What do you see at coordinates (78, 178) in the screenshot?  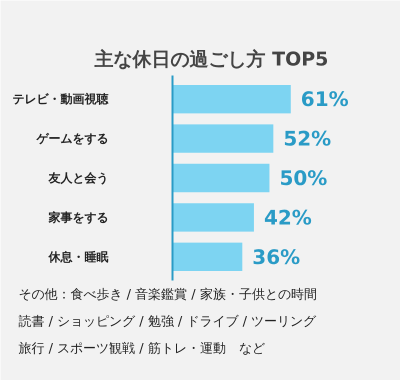 I see `y-tick-label: 友人と会う` at bounding box center [78, 178].